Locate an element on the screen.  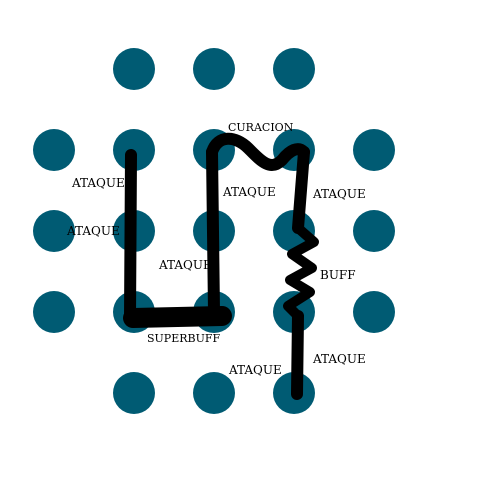
path-buff-zigzag is located at coordinates (301, 272).